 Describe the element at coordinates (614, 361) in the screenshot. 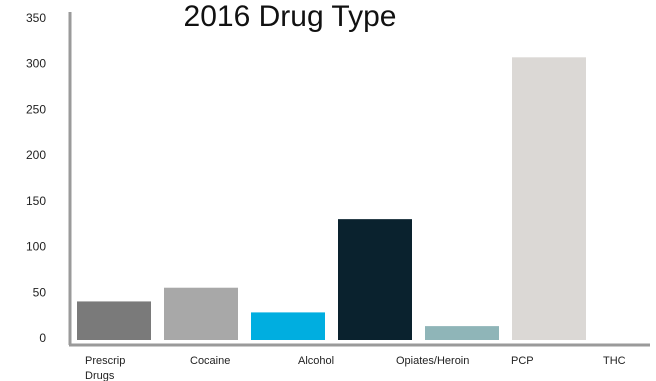

I see `x-tick-label: THC` at that location.